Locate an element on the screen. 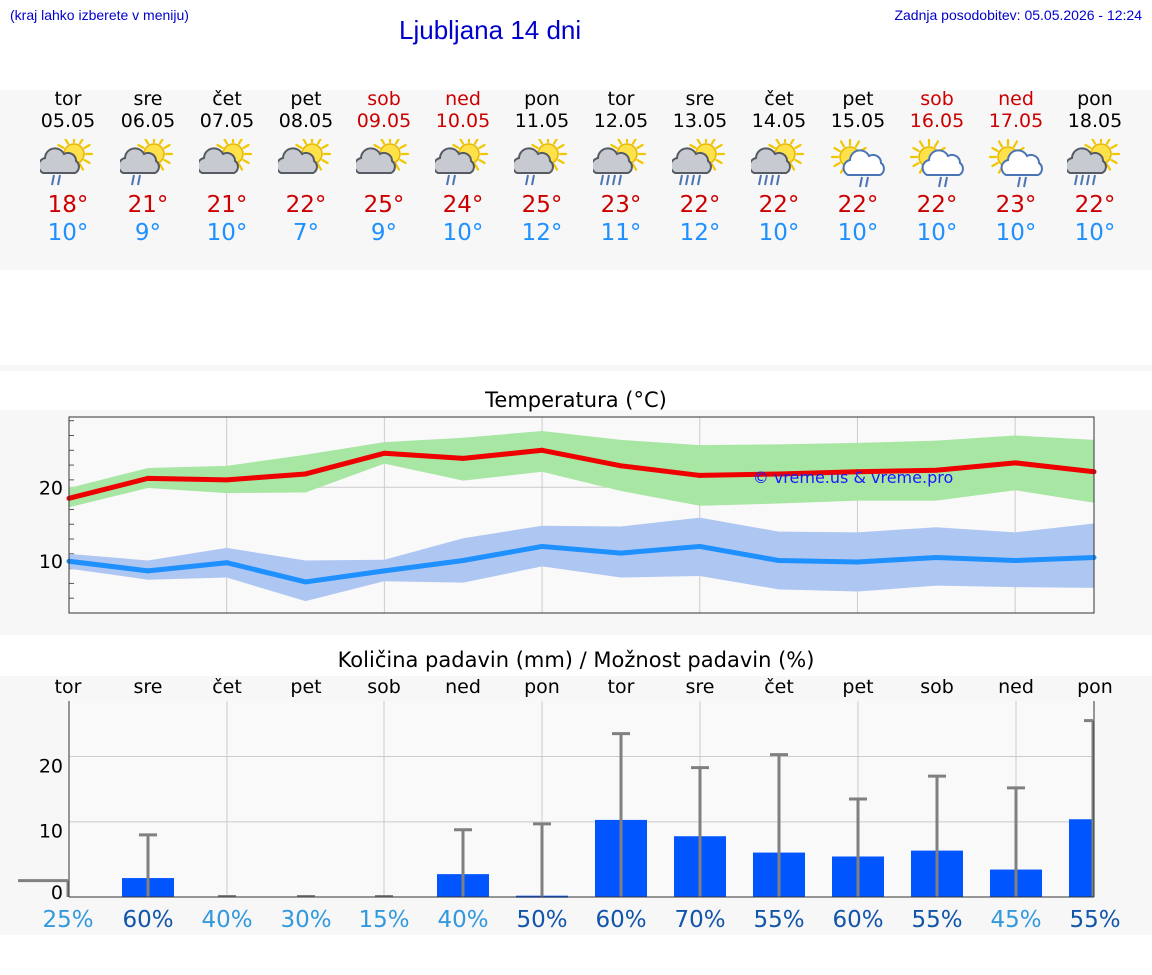 The width and height of the screenshot is (1152, 975). day-date: 17.05 is located at coordinates (1016, 121).